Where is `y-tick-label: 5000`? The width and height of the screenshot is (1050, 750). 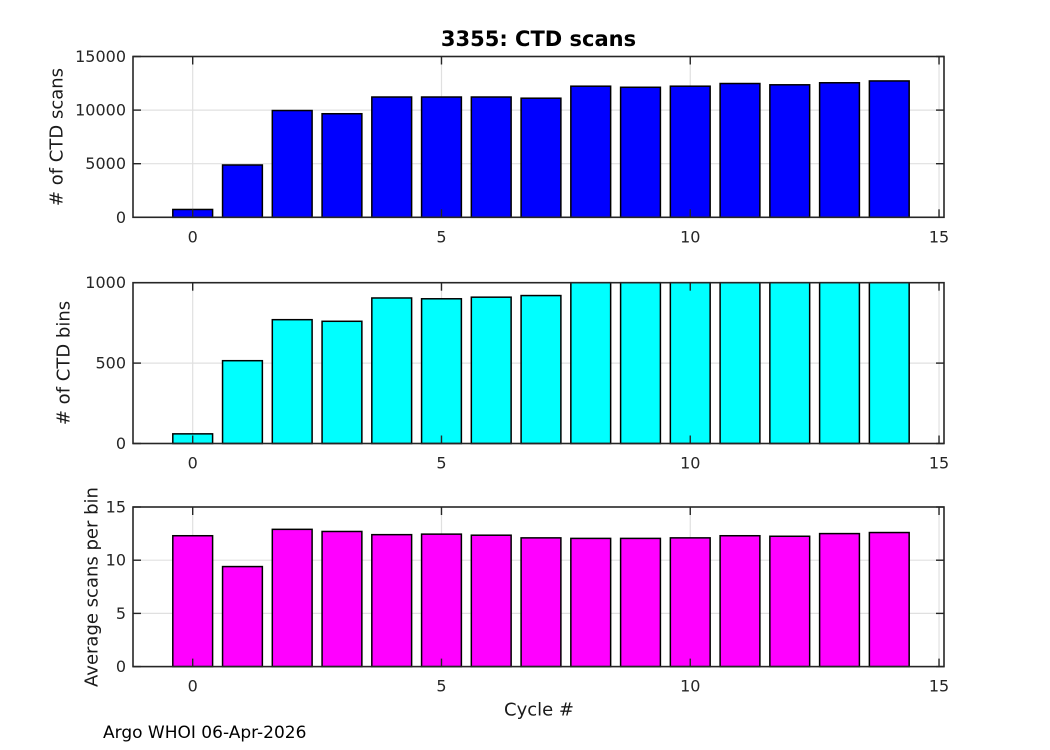
y-tick-label: 5000 is located at coordinates (105, 163).